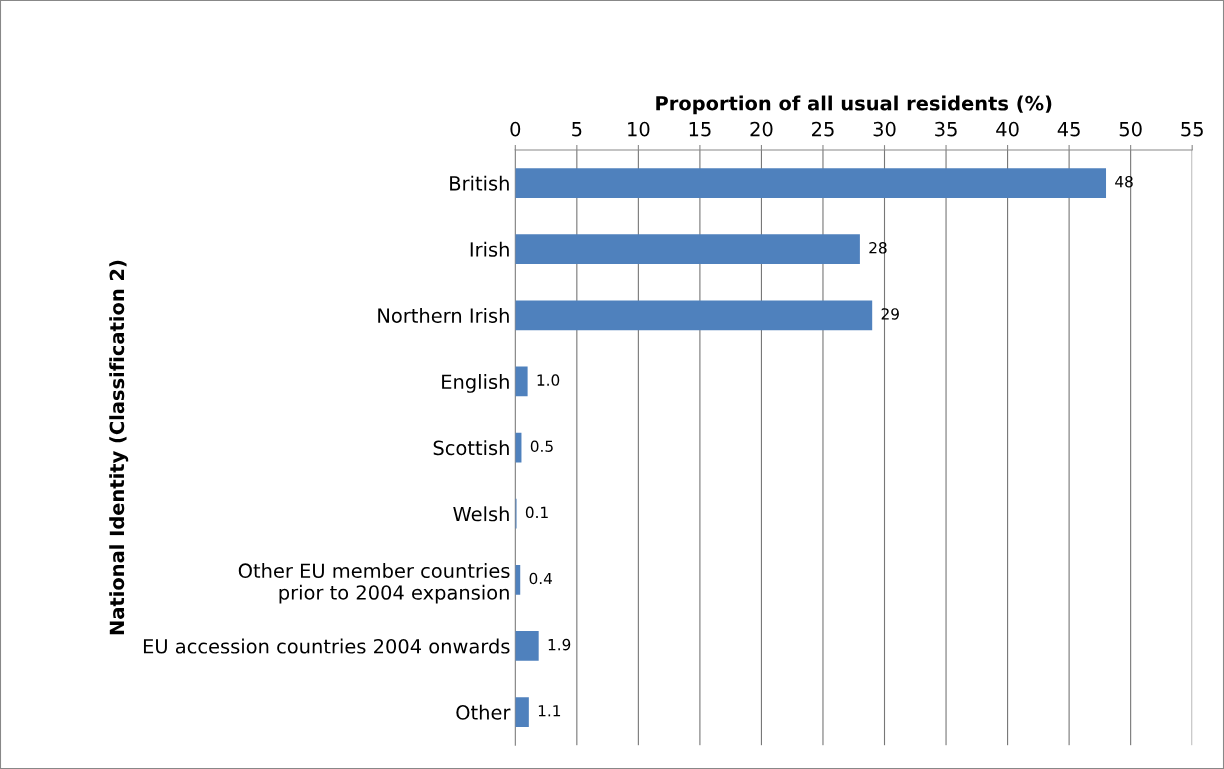  I want to click on x-axis-title: Proportion of all usual residents (%), so click(854, 105).